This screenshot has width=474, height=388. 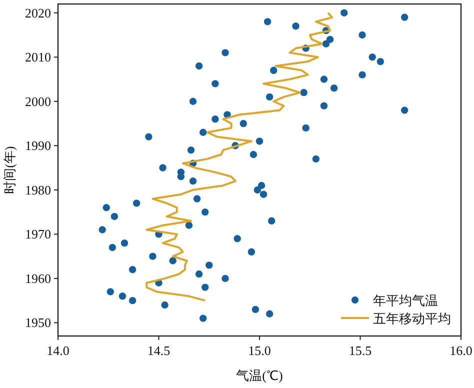 What do you see at coordinates (259, 375) in the screenshot?
I see `x-axis-title: 气温(℃)` at bounding box center [259, 375].